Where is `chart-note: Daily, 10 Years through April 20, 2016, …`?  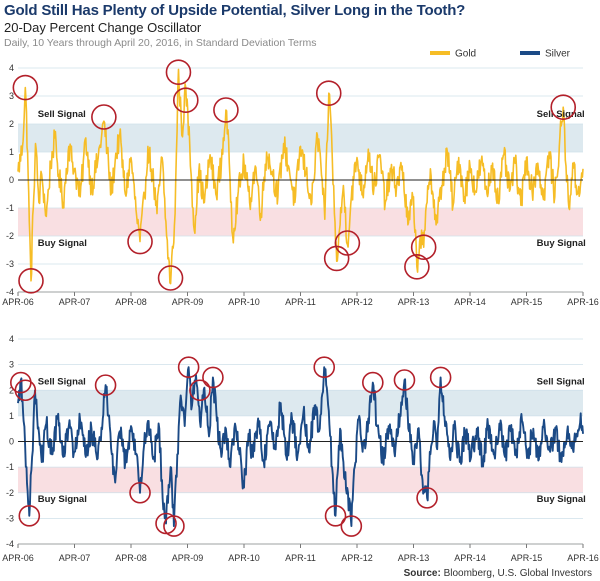 chart-note: Daily, 10 Years through April 20, 2016, … is located at coordinates (160, 43).